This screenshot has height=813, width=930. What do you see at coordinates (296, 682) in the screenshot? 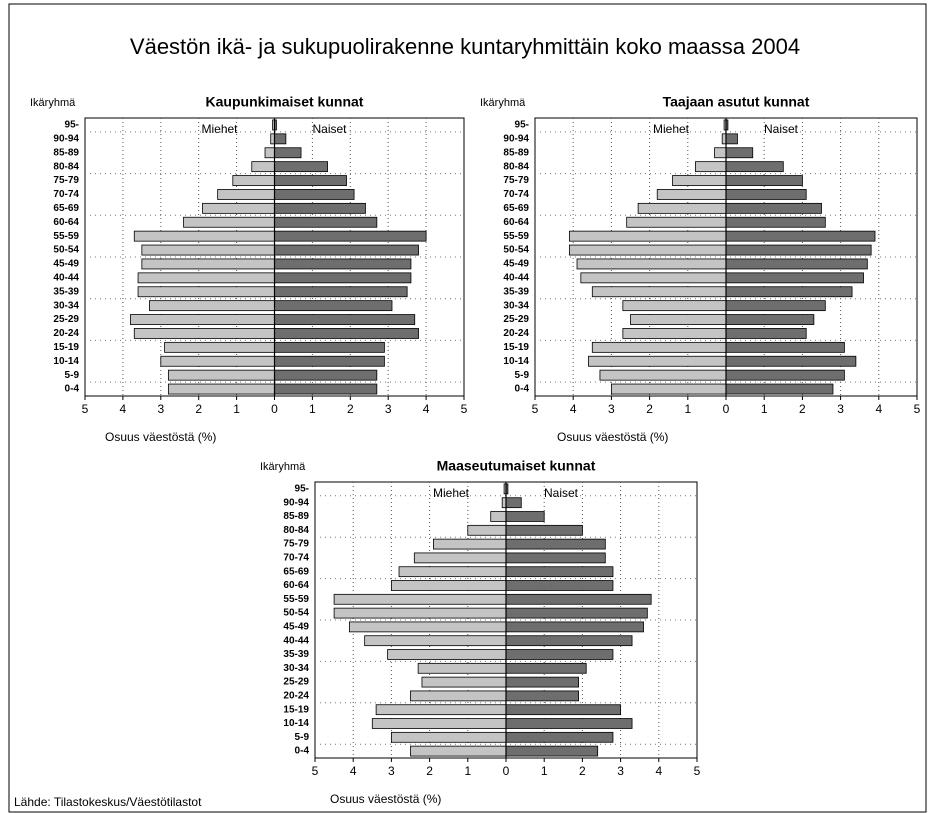
I see `y-tick-label: 25-29` at bounding box center [296, 682].